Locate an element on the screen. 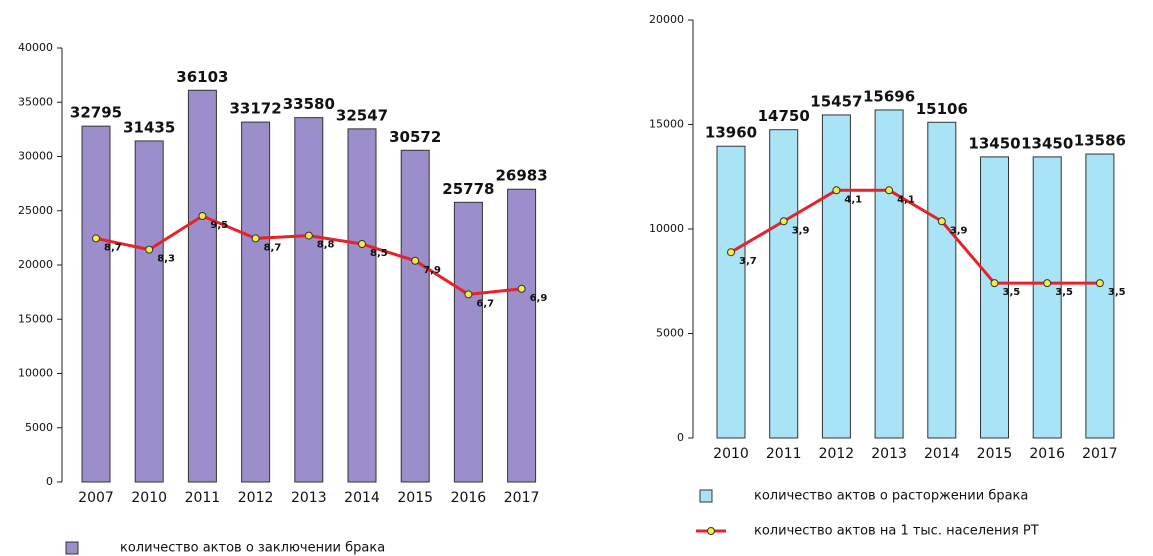 The width and height of the screenshot is (1153, 556). legend-point is located at coordinates (711, 531).